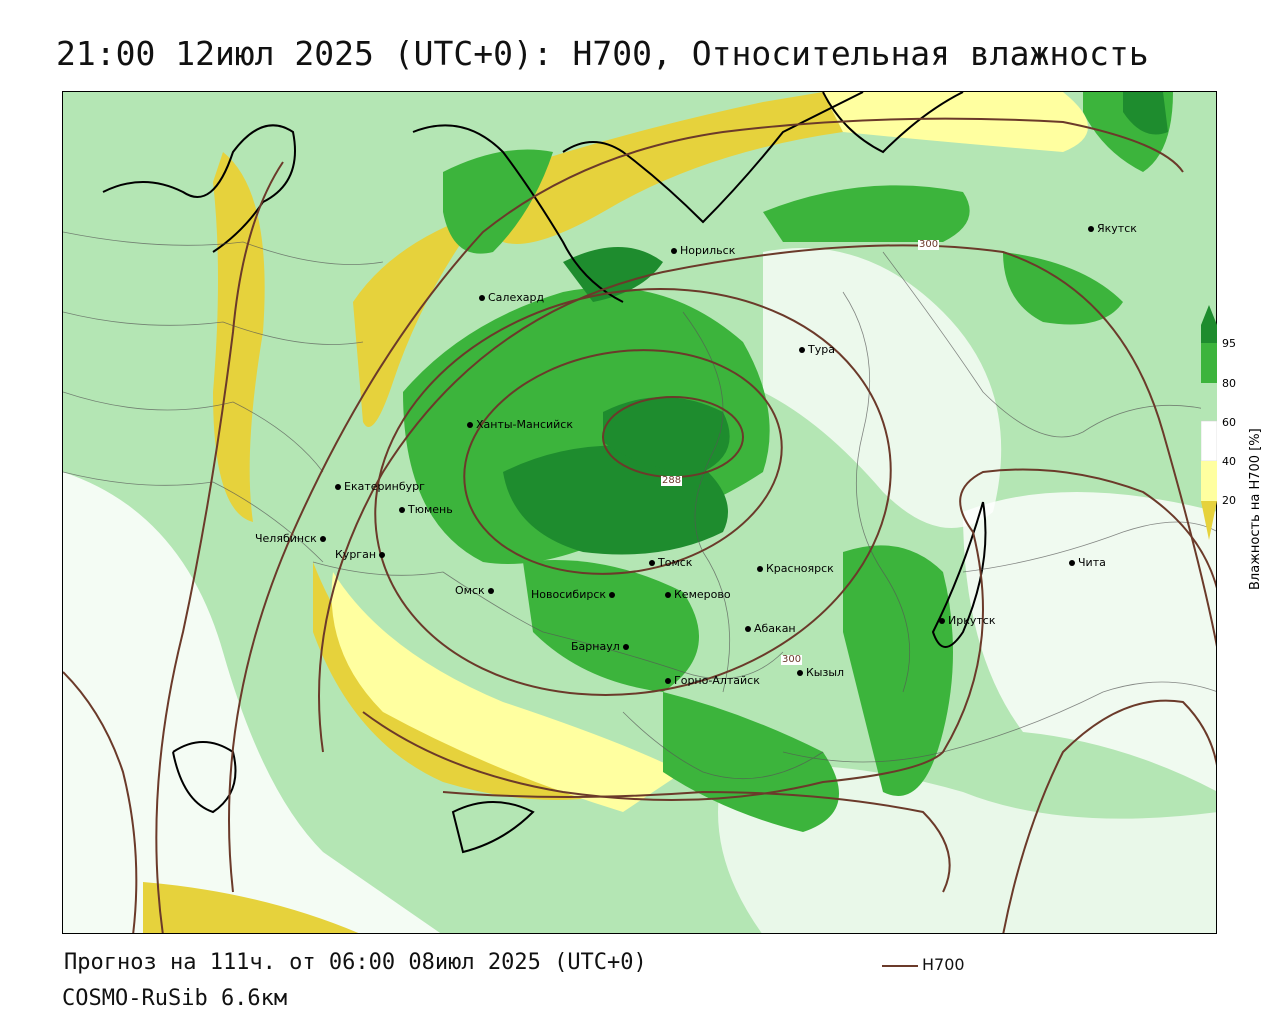 The width and height of the screenshot is (1280, 1024). What do you see at coordinates (511, 297) in the screenshot?
I see `city-salekhard: Салехард` at bounding box center [511, 297].